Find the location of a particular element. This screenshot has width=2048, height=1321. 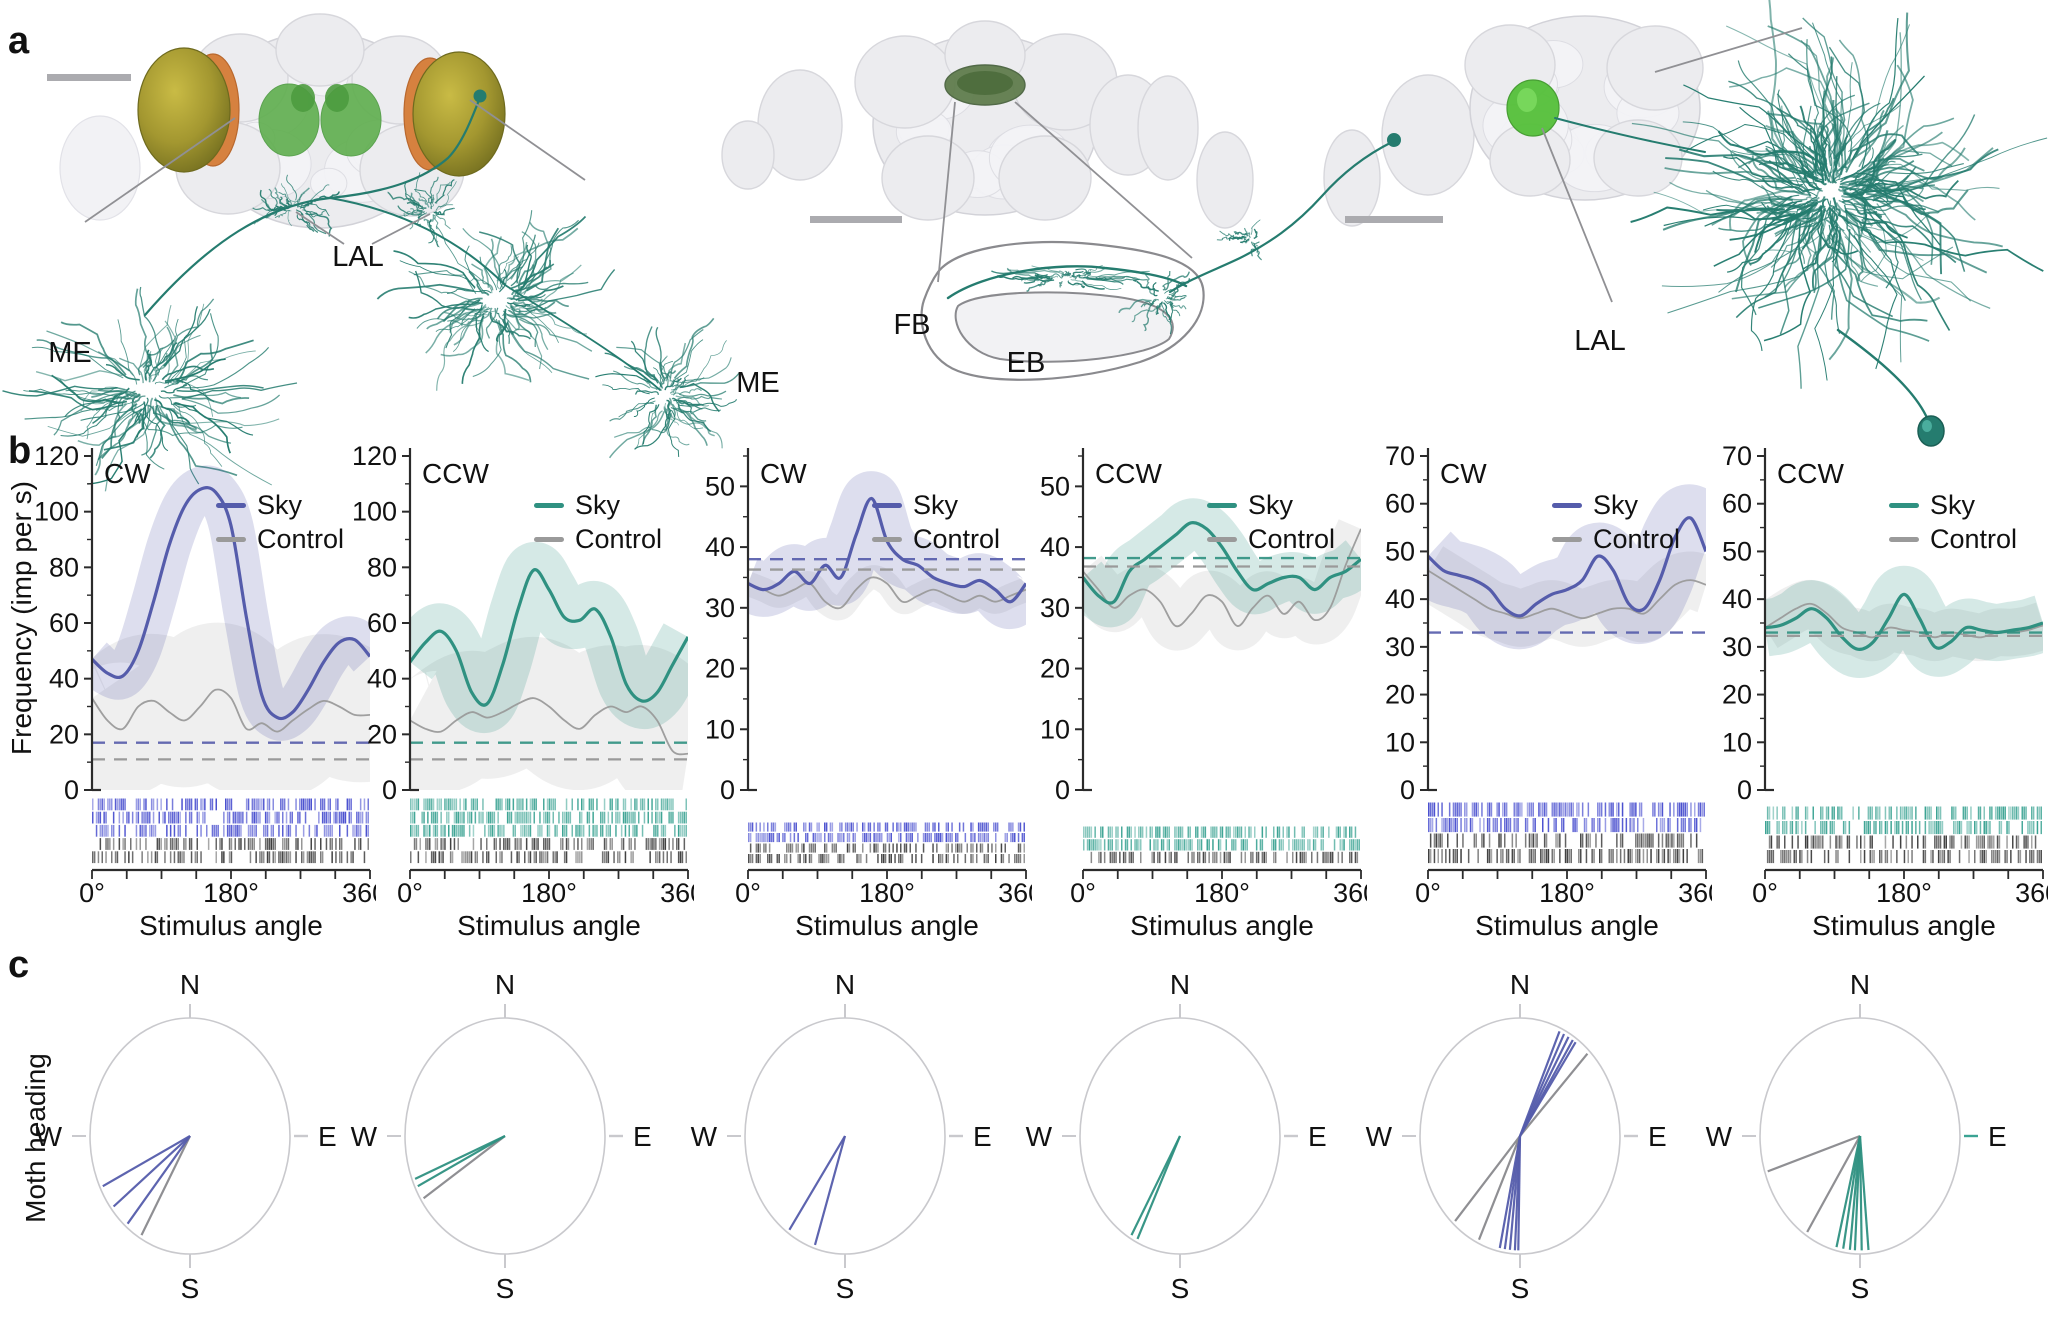

anatomy-renderings is located at coordinates (881, 121).